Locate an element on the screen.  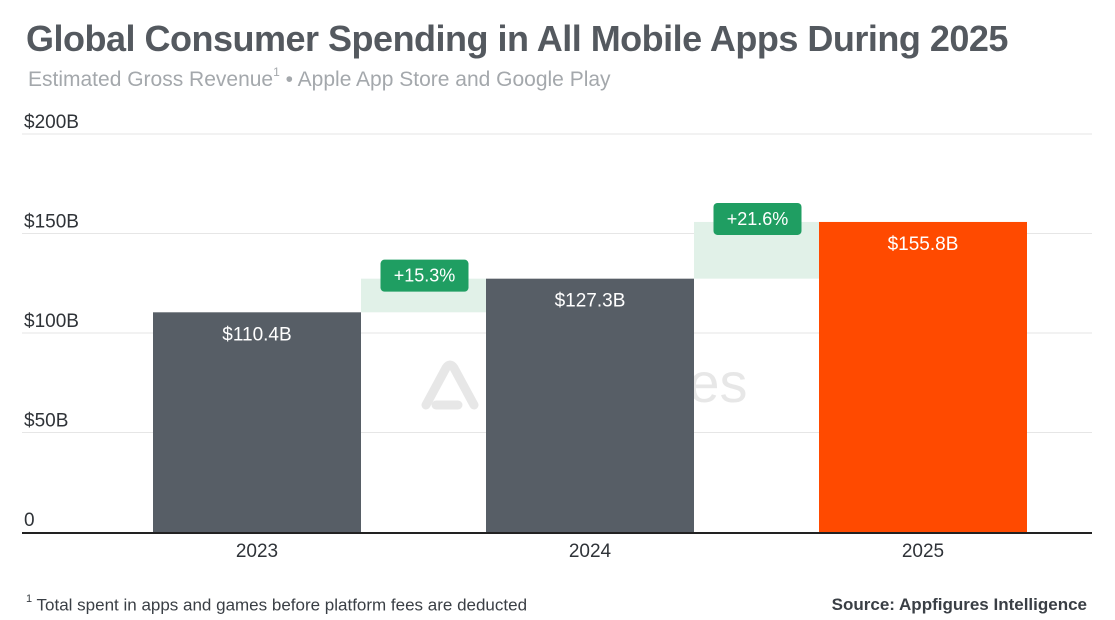
bar-value-label: $127.3B is located at coordinates (590, 301).